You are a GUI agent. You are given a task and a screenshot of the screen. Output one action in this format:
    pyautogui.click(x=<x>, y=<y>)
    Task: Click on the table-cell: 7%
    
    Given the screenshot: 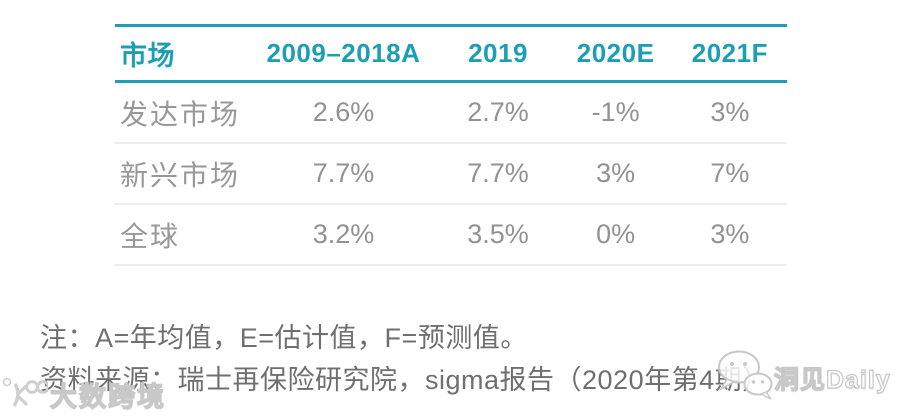 What is the action you would take?
    pyautogui.click(x=730, y=173)
    